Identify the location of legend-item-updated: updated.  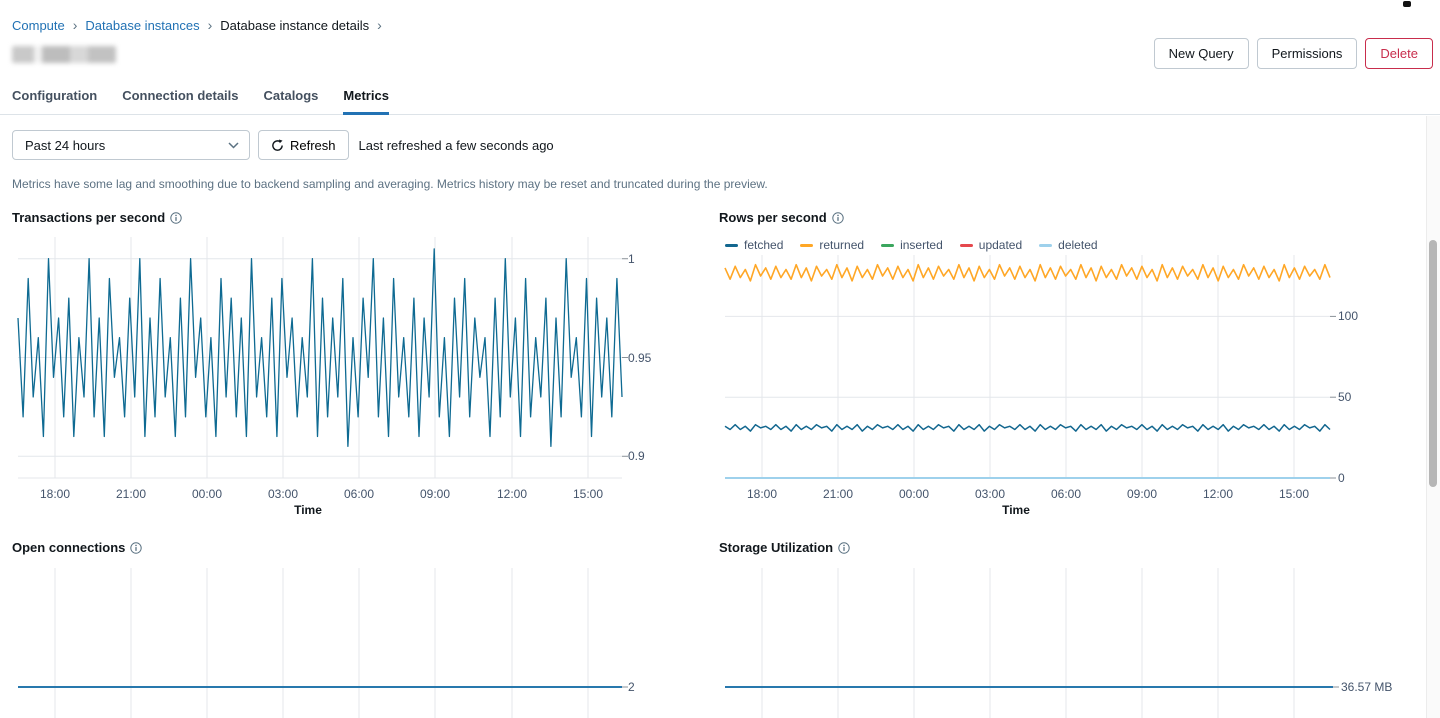
(991, 245).